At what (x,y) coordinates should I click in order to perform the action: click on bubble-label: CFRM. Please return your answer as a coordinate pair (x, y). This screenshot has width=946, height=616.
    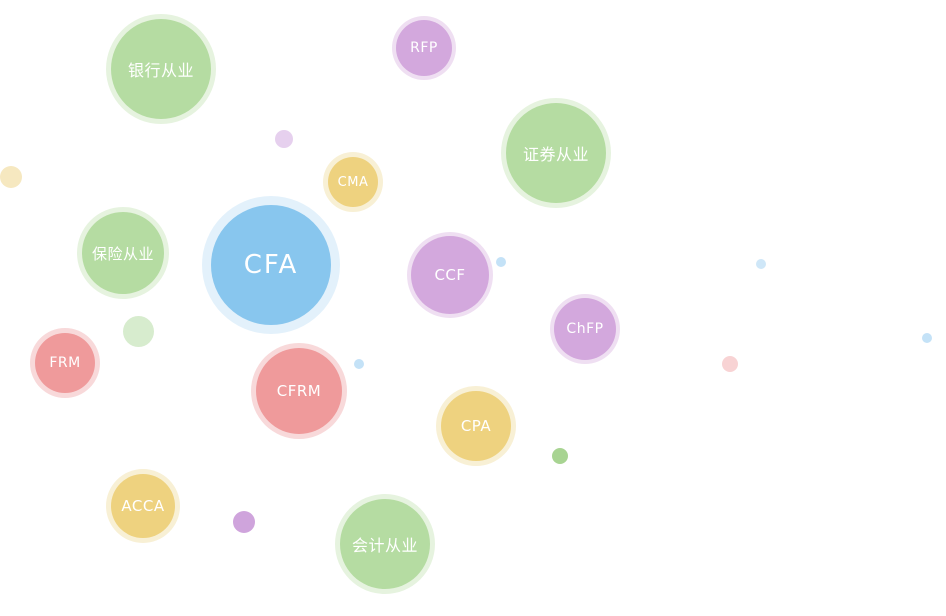
    Looking at the image, I should click on (299, 391).